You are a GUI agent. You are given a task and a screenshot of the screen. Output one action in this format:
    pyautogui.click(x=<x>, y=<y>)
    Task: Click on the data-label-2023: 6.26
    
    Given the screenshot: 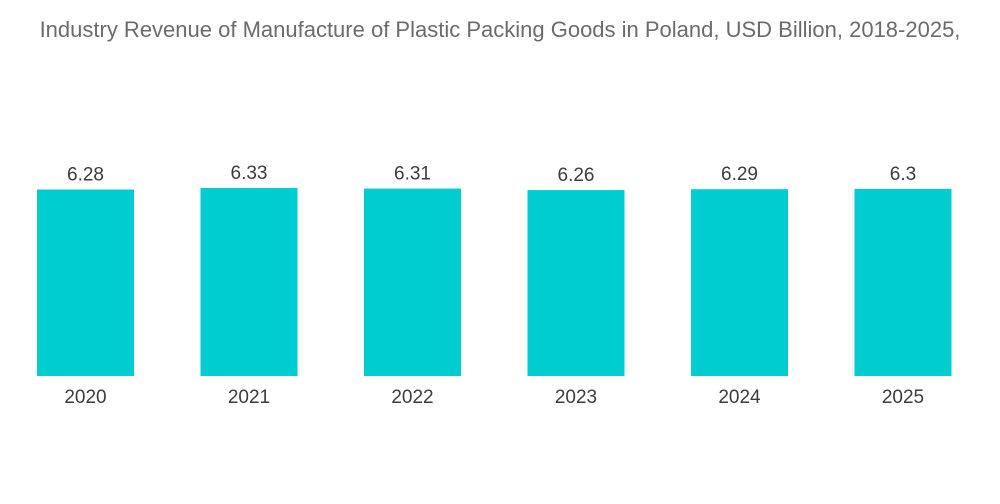 What is the action you would take?
    pyautogui.click(x=576, y=175)
    